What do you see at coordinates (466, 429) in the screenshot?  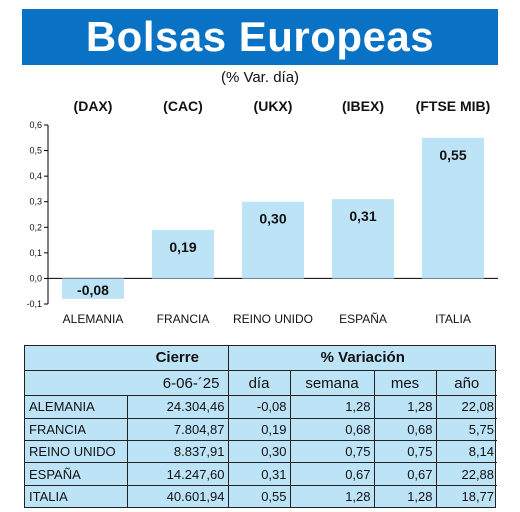 I see `row-ano: 5,75` at bounding box center [466, 429].